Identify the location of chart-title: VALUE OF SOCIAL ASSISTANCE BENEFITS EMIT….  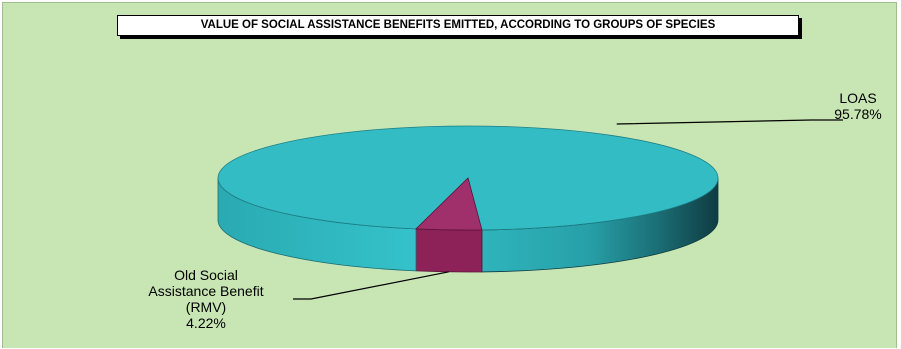
(458, 25).